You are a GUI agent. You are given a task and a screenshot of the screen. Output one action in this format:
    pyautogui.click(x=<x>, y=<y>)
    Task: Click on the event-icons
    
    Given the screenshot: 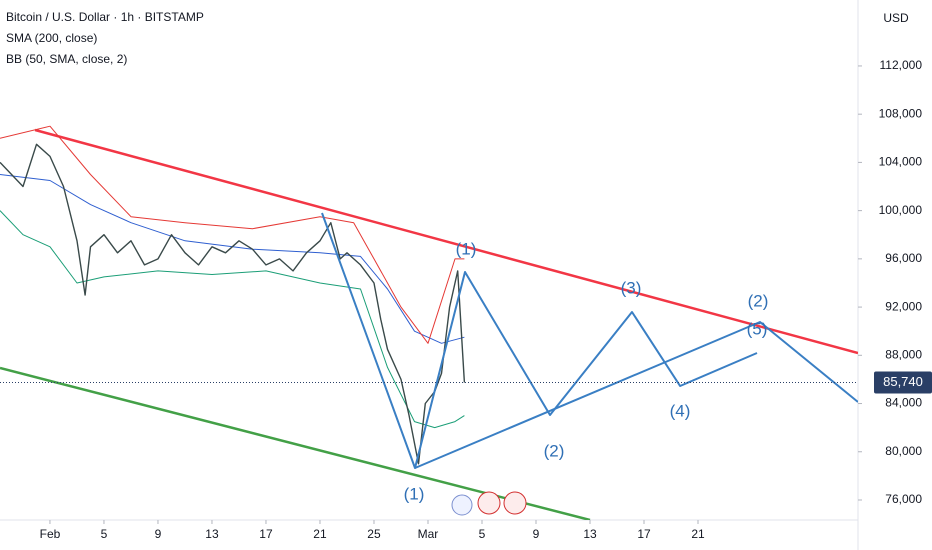 What is the action you would take?
    pyautogui.click(x=489, y=503)
    